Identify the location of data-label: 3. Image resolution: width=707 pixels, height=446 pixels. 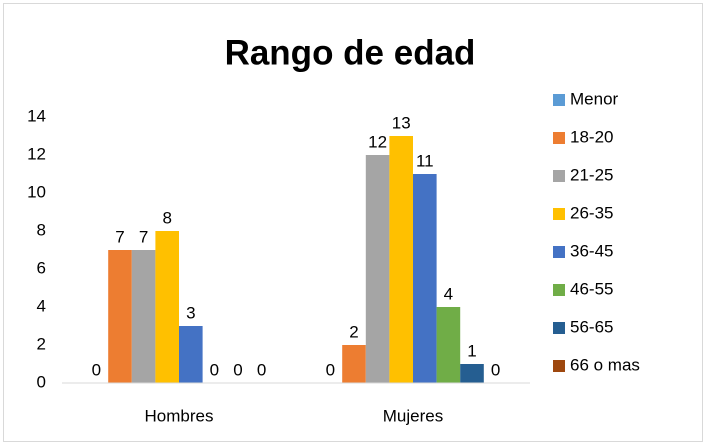
(190, 312).